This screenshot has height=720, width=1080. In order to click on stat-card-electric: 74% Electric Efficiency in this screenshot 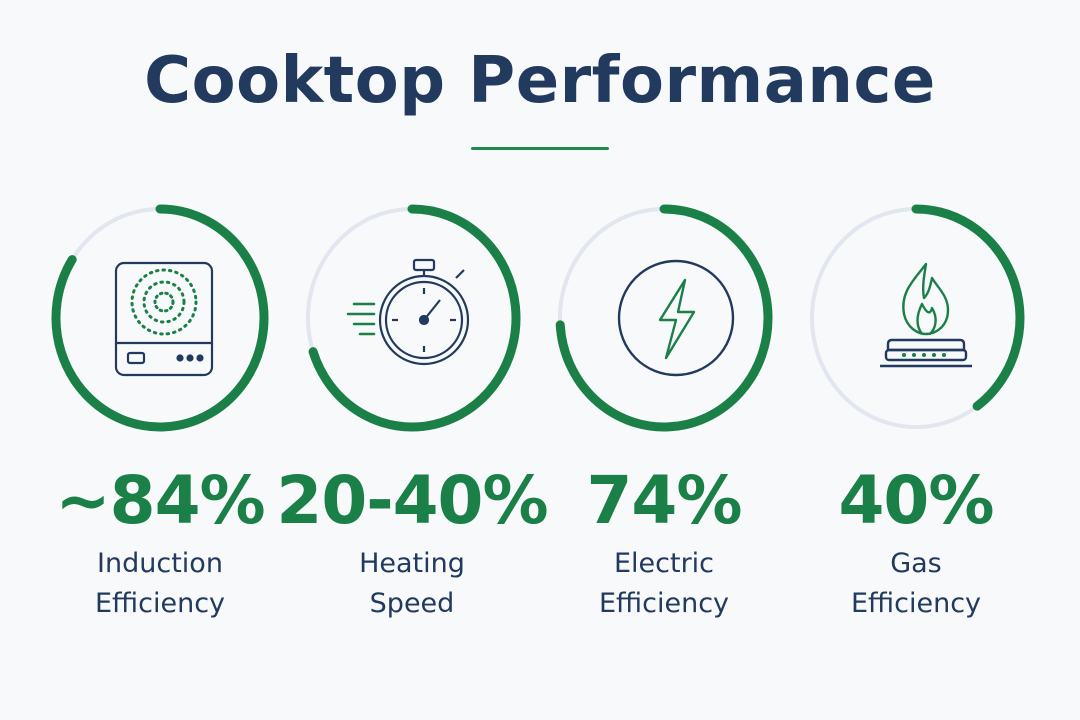, I will do `click(664, 415)`.